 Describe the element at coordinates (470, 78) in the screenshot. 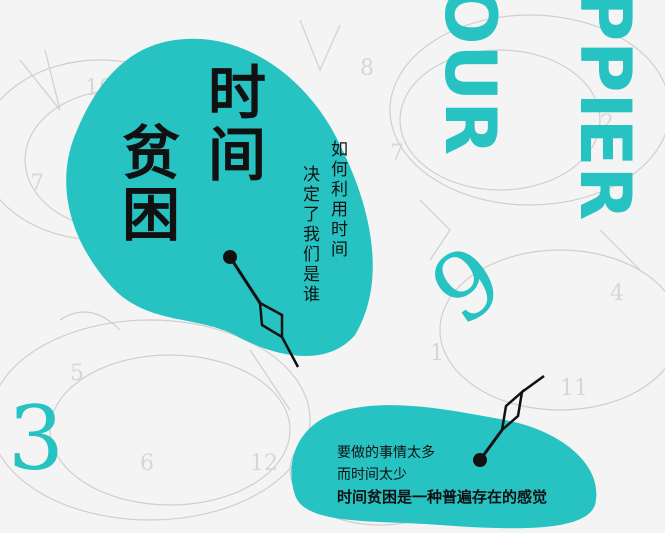

I see `deco-letters-word2: OUR` at that location.